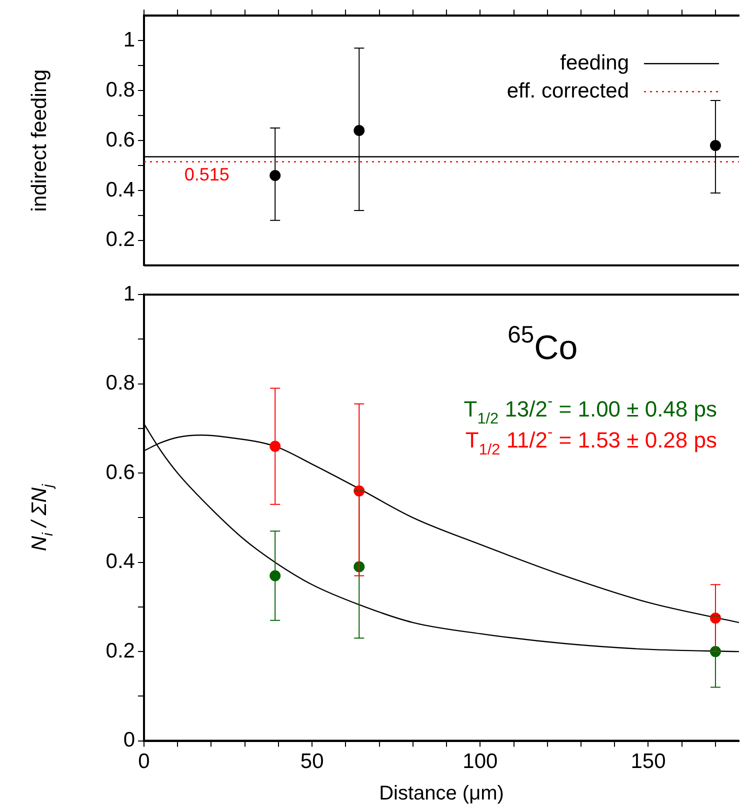 The height and width of the screenshot is (810, 745). What do you see at coordinates (441, 793) in the screenshot?
I see `x-axis-title: Distance (μm)` at bounding box center [441, 793].